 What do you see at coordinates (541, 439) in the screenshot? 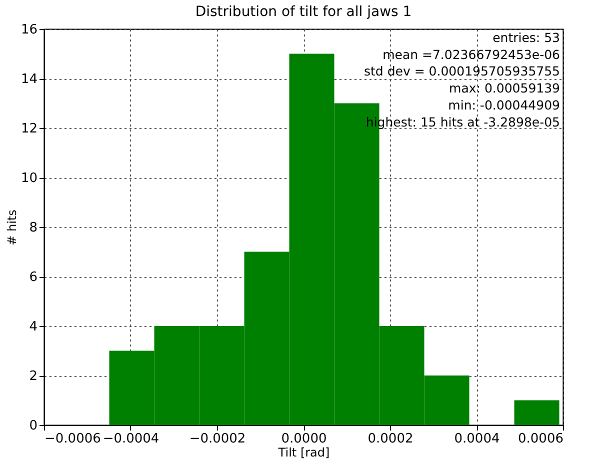
I see `x-tick-label: 0.0006` at bounding box center [541, 439].